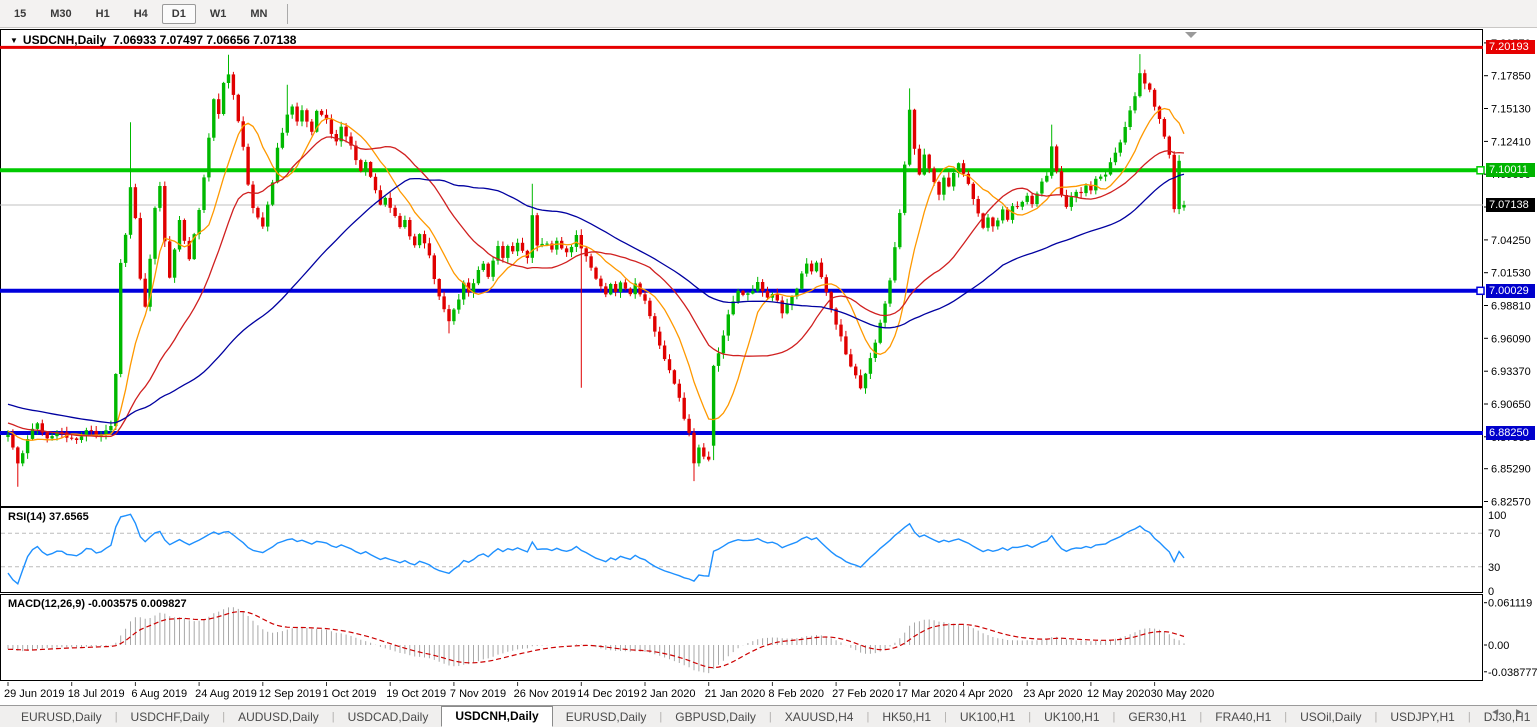  What do you see at coordinates (907, 716) in the screenshot?
I see `tab-hk50-h1: HK50,H1` at bounding box center [907, 716].